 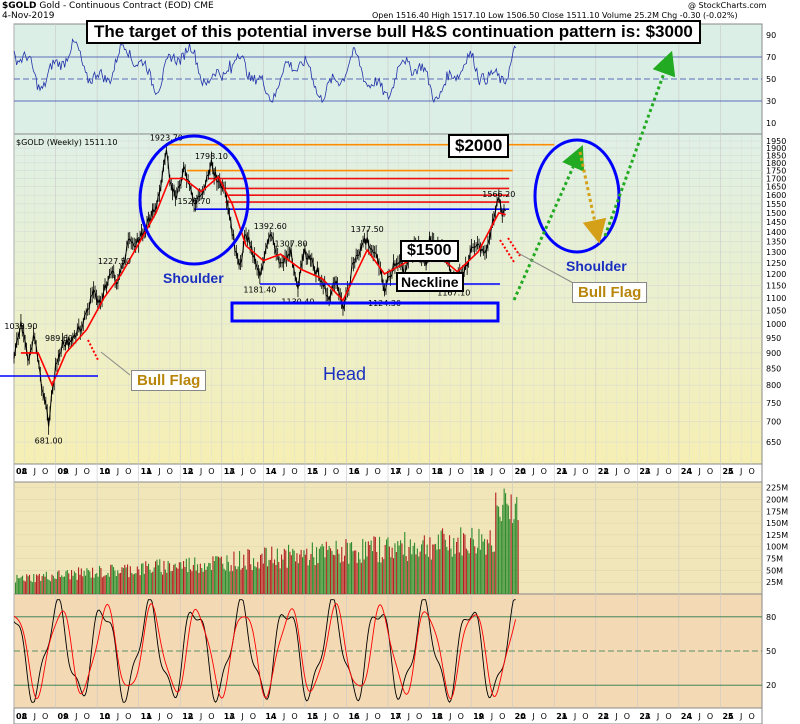 What do you see at coordinates (194, 201) in the screenshot?
I see `price-point-label: 1526.70` at bounding box center [194, 201].